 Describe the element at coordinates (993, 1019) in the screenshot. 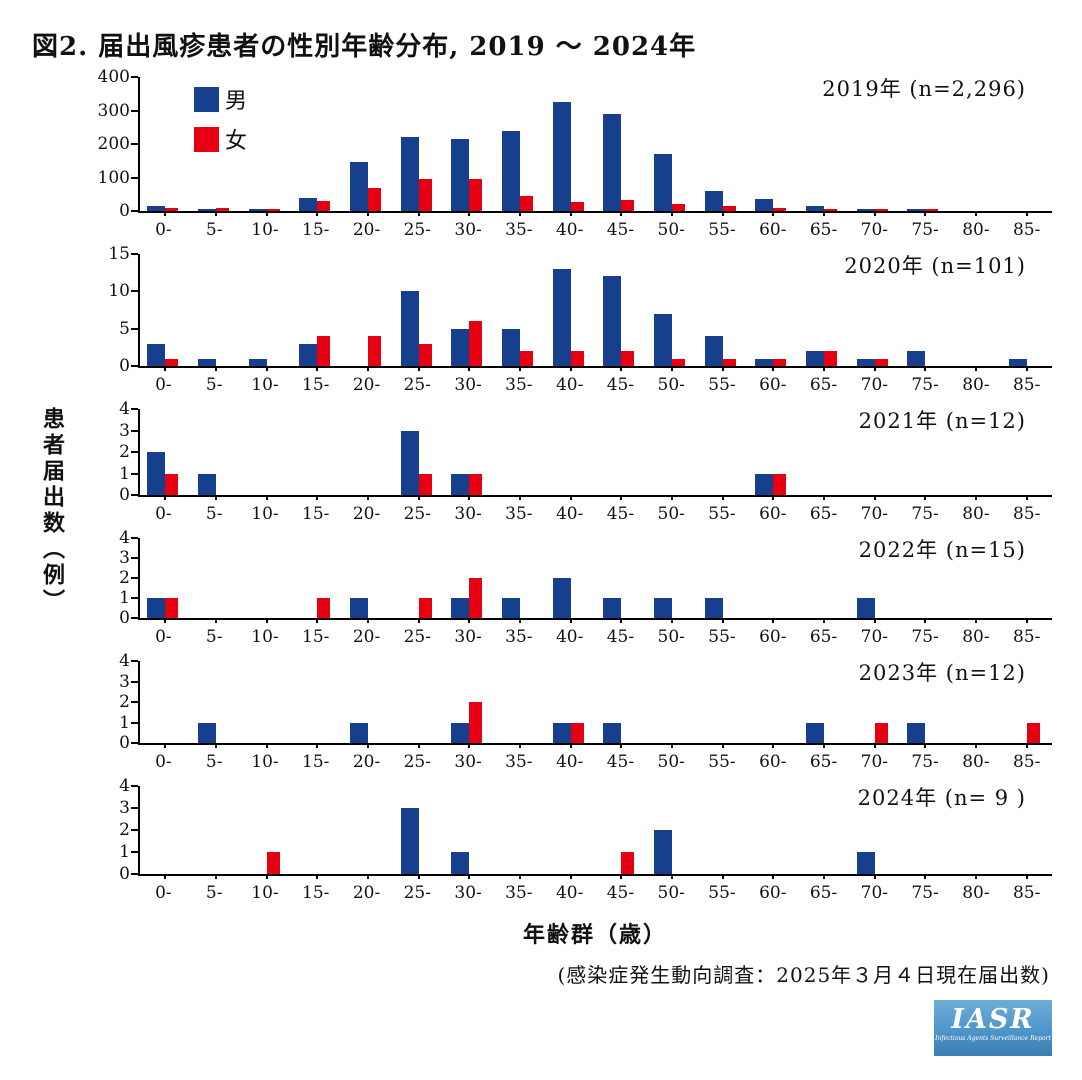

I see `iasr-logo-text: IASR` at that location.